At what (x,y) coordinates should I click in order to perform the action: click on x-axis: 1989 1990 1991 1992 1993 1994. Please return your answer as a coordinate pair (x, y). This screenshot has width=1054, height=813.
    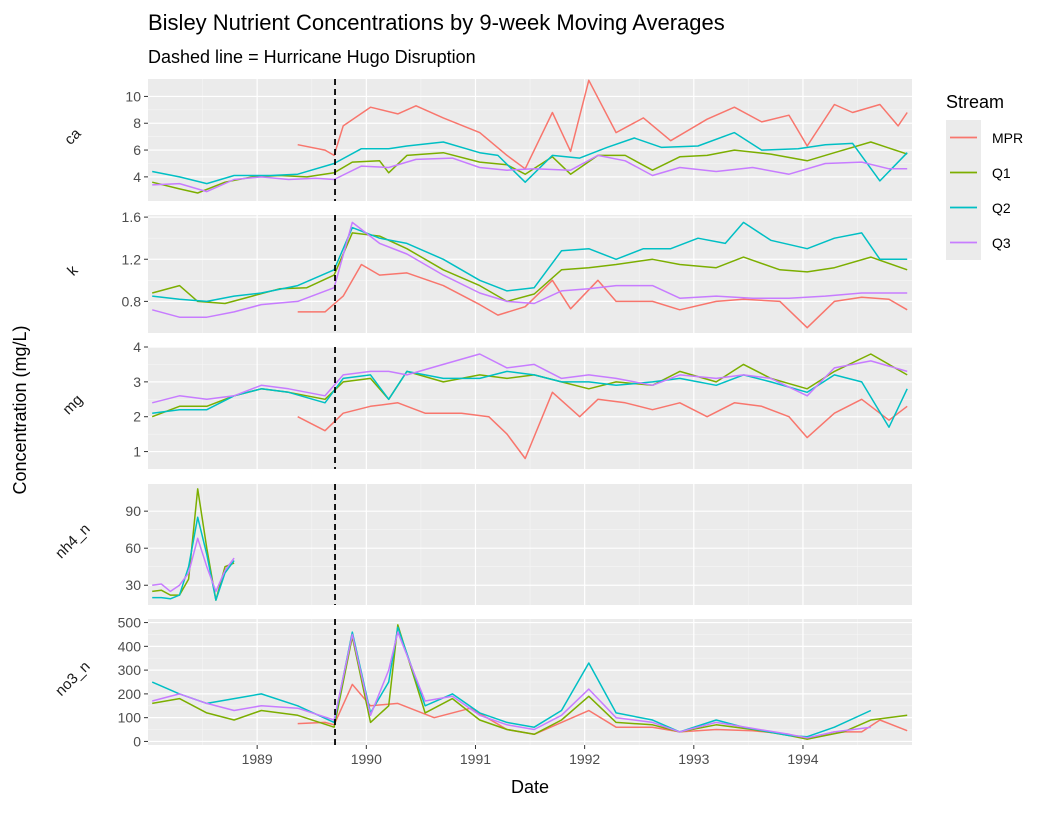
    Looking at the image, I should click on (530, 756).